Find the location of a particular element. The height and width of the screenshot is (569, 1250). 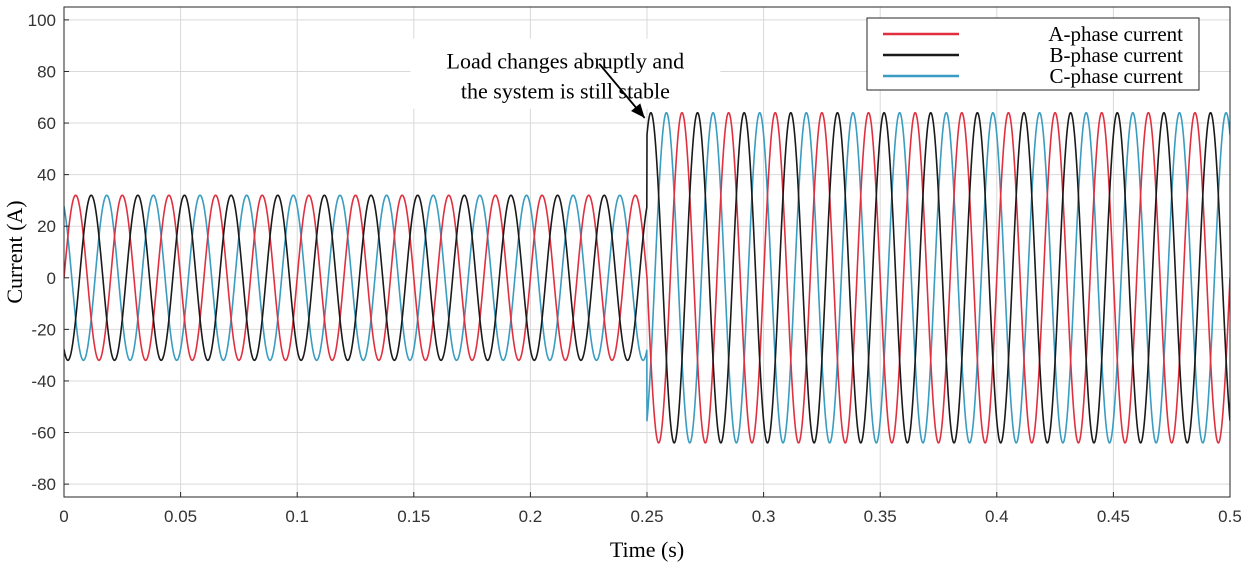

x-tick-label: 0.5 is located at coordinates (1230, 516).